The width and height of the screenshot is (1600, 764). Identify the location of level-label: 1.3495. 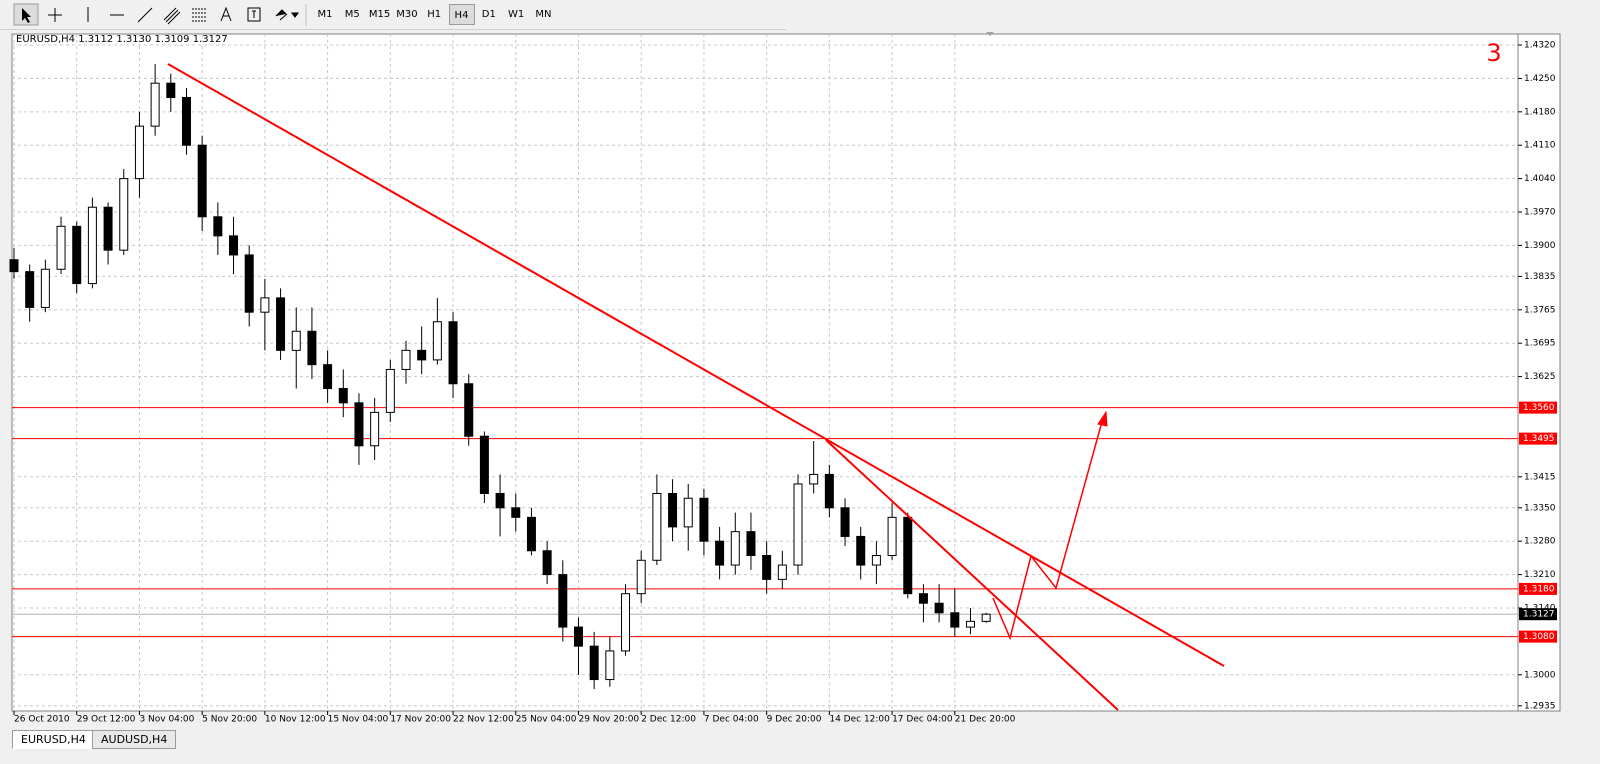
(1539, 439).